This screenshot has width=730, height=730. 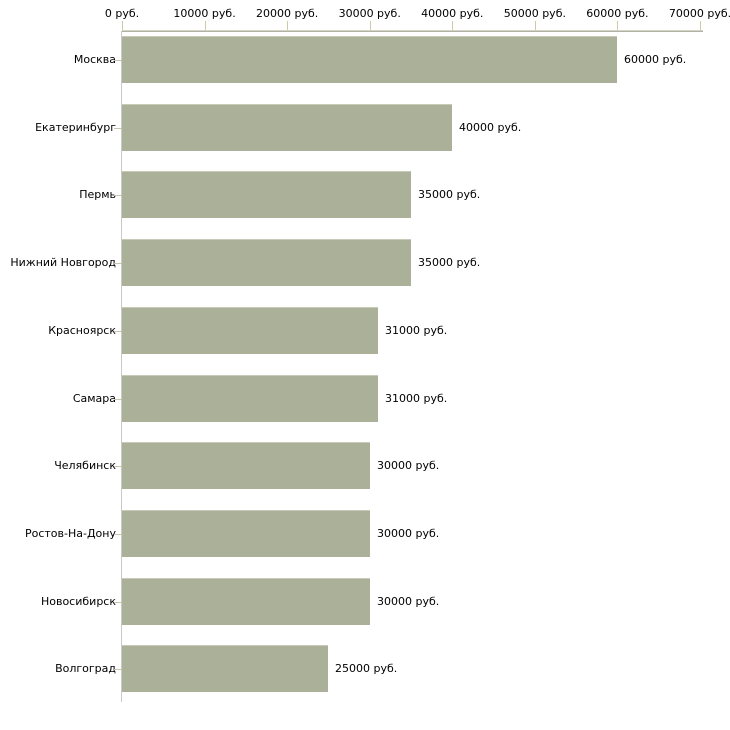 What do you see at coordinates (85, 668) in the screenshot?
I see `category-label: Волгоград` at bounding box center [85, 668].